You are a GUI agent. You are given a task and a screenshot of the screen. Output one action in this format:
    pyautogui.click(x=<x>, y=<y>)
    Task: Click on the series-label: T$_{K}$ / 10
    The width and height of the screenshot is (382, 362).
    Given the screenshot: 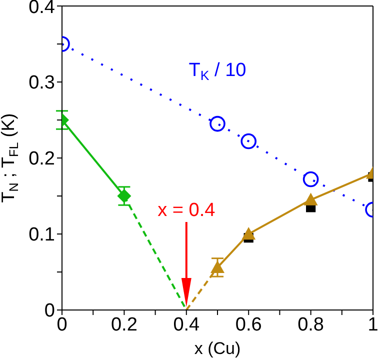 What is the action you would take?
    pyautogui.click(x=217, y=71)
    